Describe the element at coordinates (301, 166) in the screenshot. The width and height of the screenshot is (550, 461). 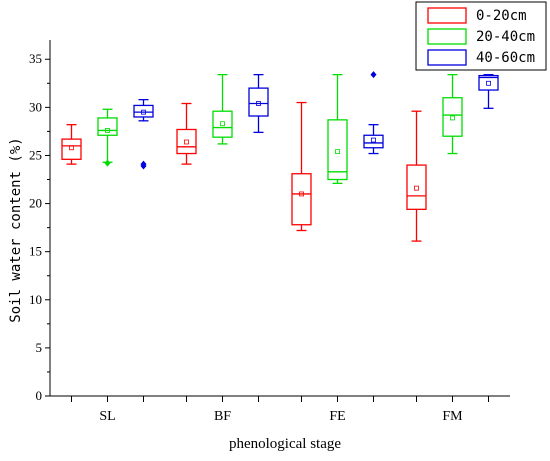
I see `box-0-20cm-FE` at that location.